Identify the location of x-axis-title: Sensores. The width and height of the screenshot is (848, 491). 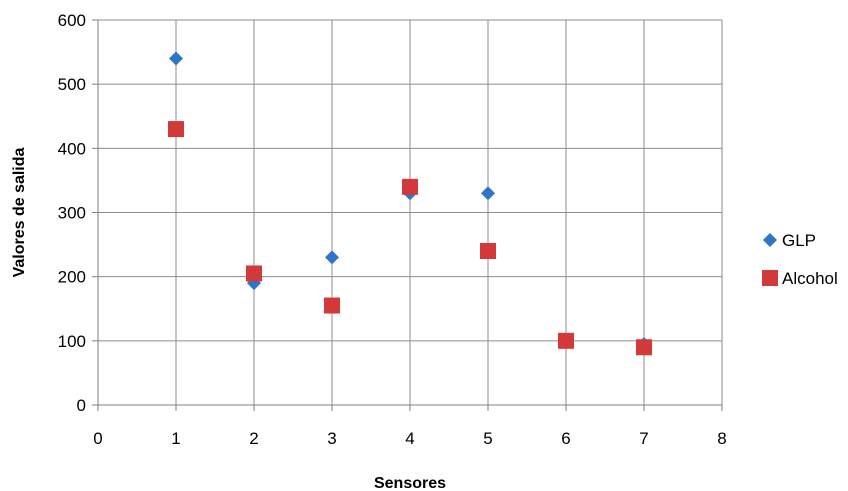
(410, 483).